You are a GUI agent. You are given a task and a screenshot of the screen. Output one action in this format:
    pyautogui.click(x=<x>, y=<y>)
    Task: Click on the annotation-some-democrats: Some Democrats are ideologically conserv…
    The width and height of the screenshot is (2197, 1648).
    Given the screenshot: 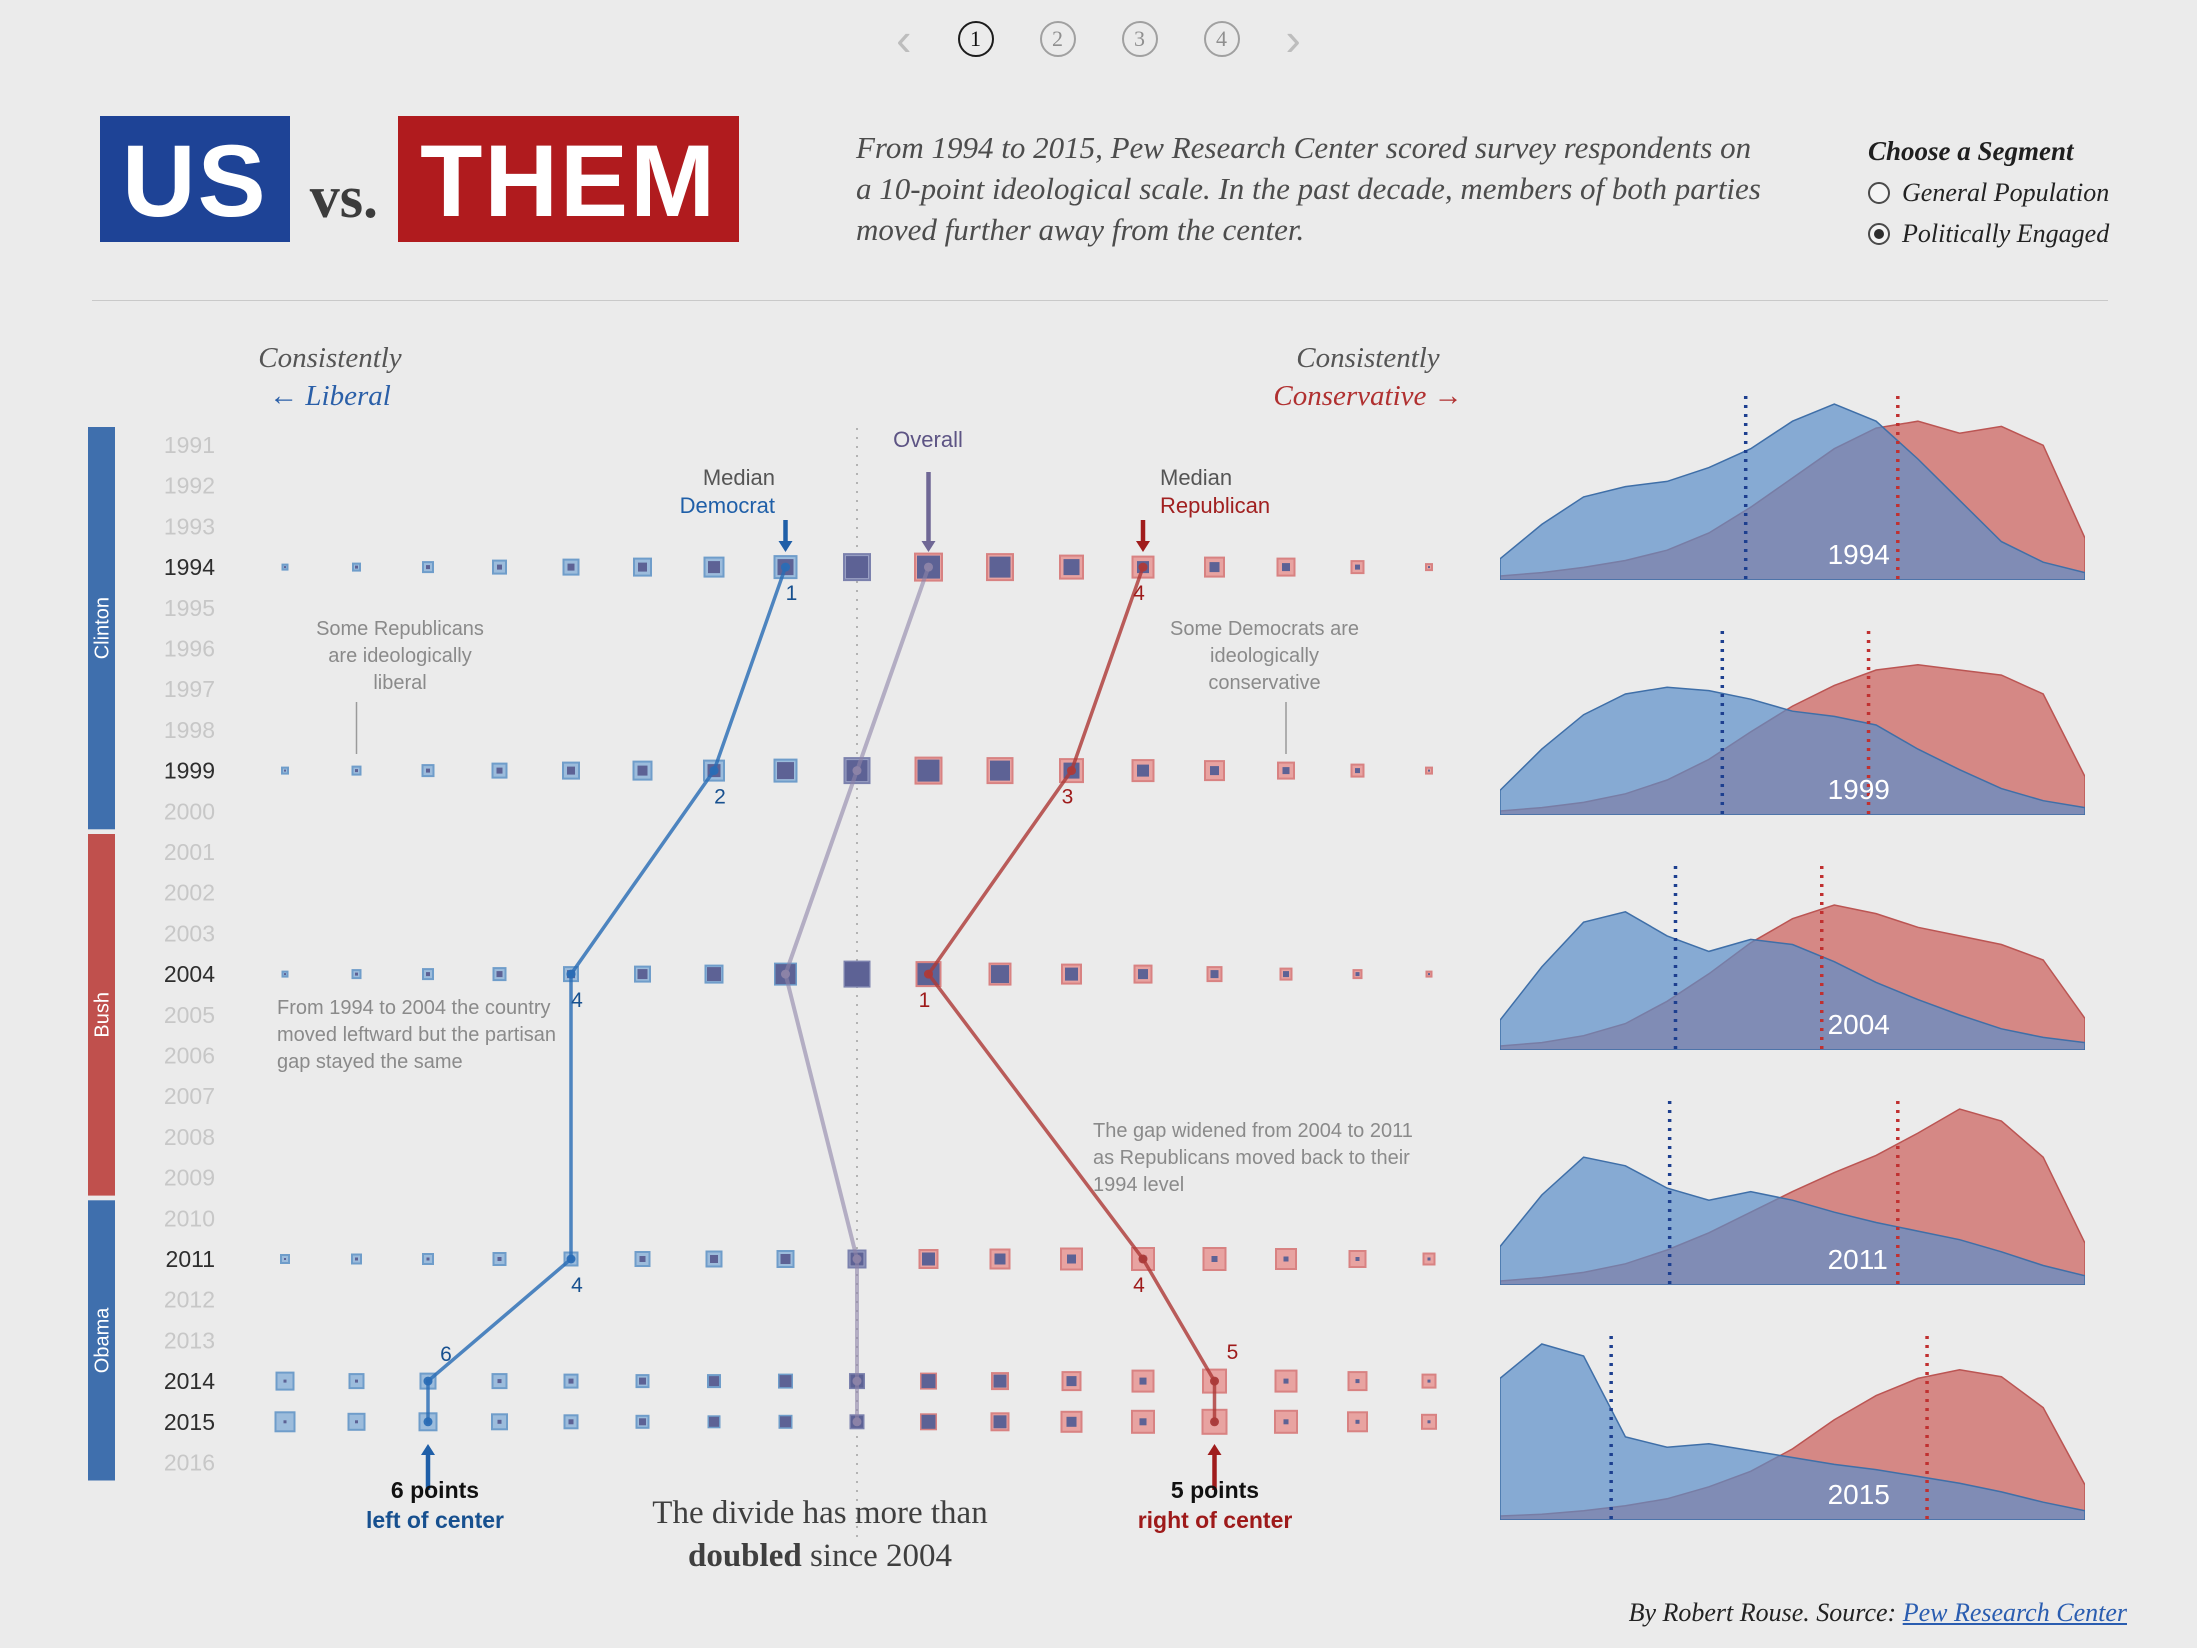 What is the action you would take?
    pyautogui.click(x=1264, y=656)
    